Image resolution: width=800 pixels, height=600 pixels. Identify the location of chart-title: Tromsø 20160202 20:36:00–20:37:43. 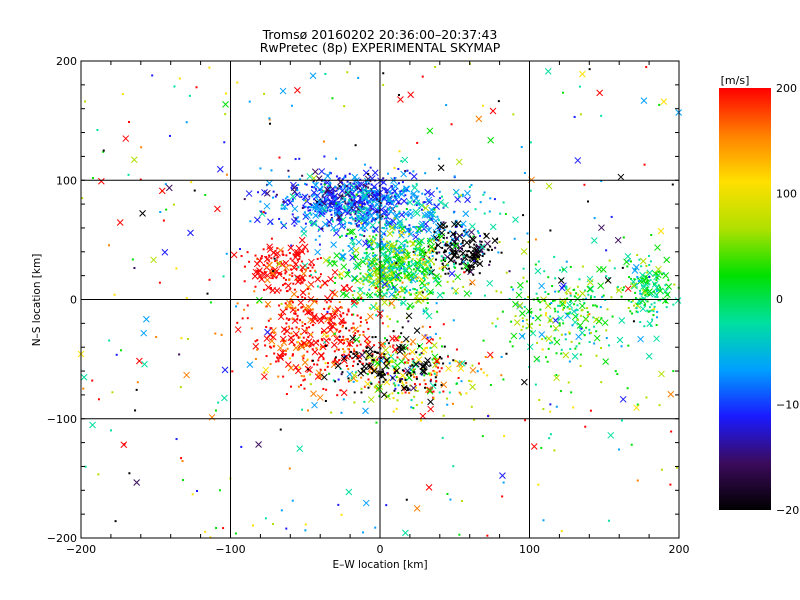
(380, 34).